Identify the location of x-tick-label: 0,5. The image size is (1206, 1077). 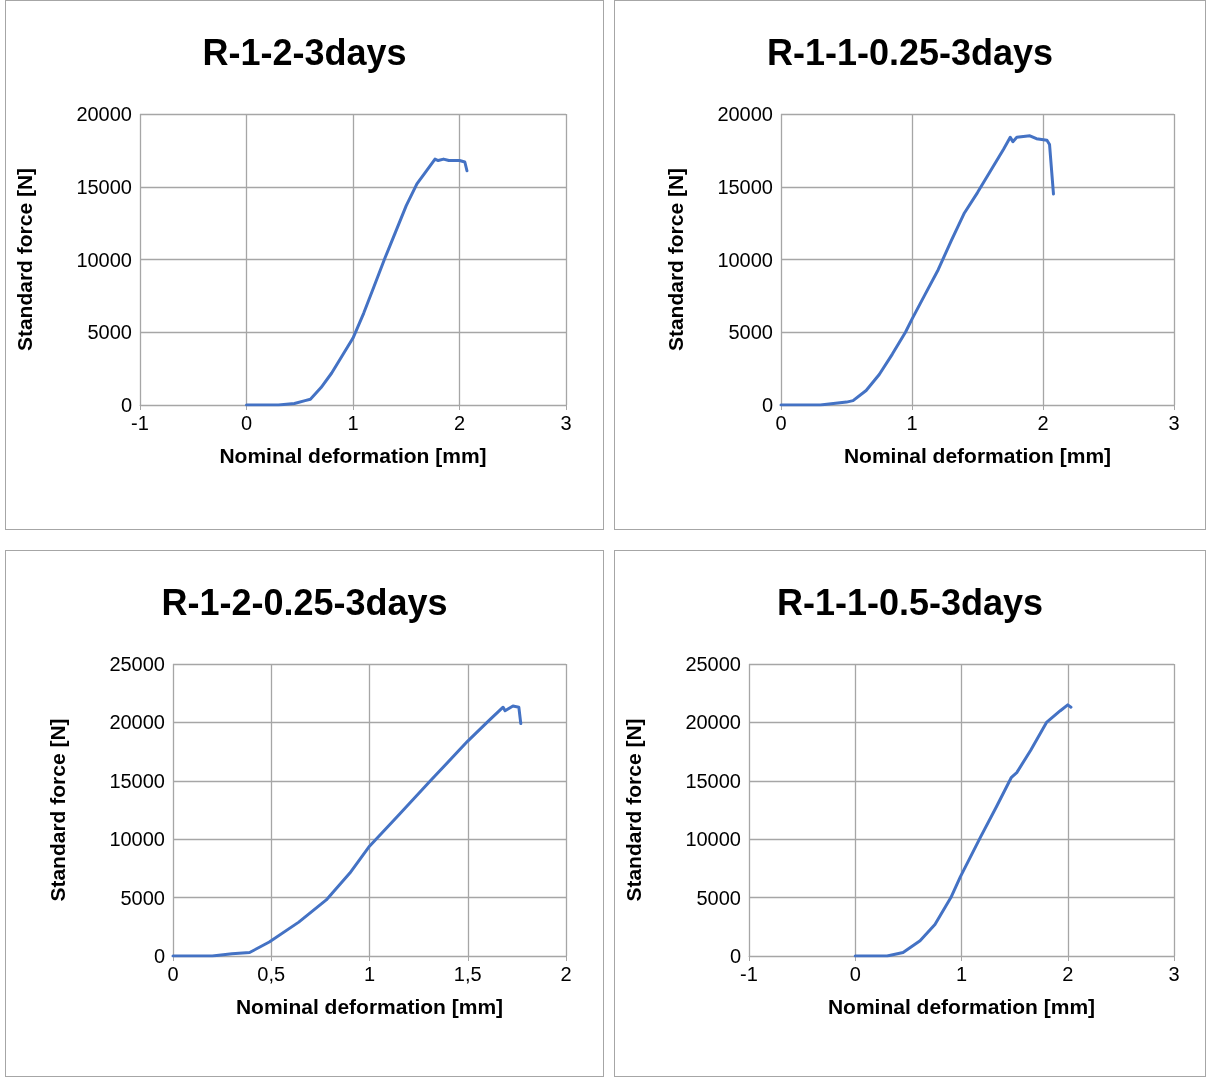
(271, 974).